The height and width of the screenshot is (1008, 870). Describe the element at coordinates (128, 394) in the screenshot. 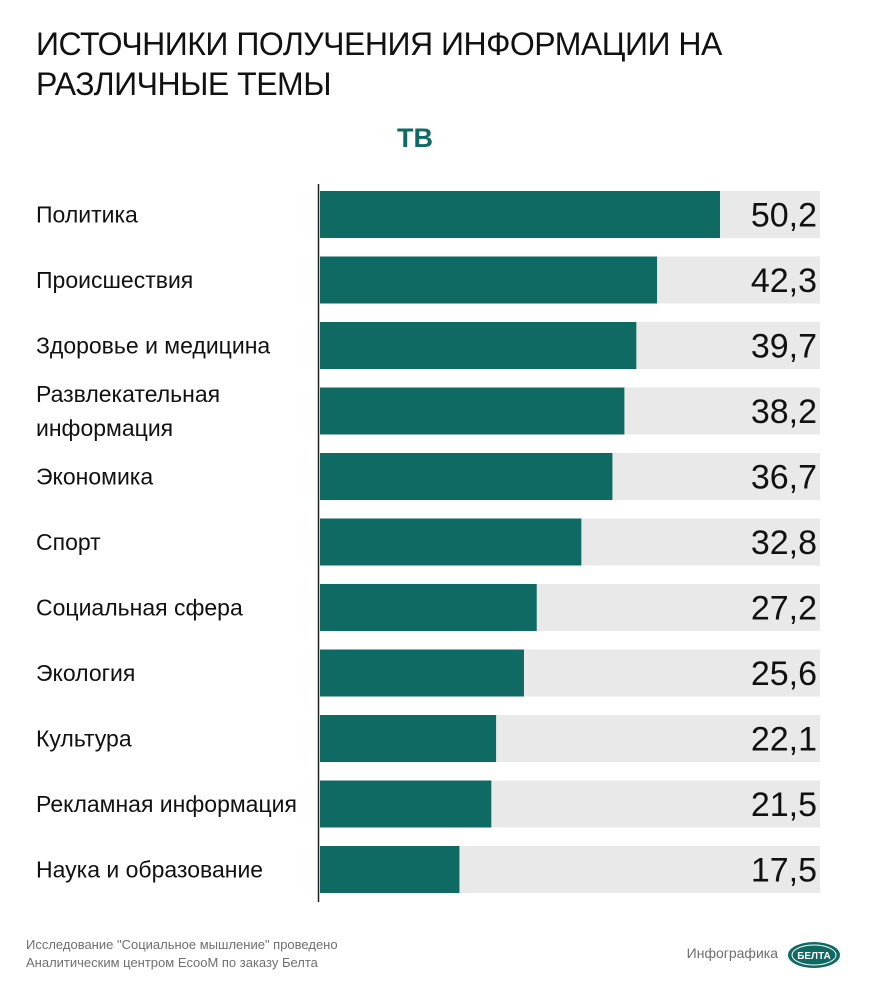

I see `category-label: Развлекательная` at that location.